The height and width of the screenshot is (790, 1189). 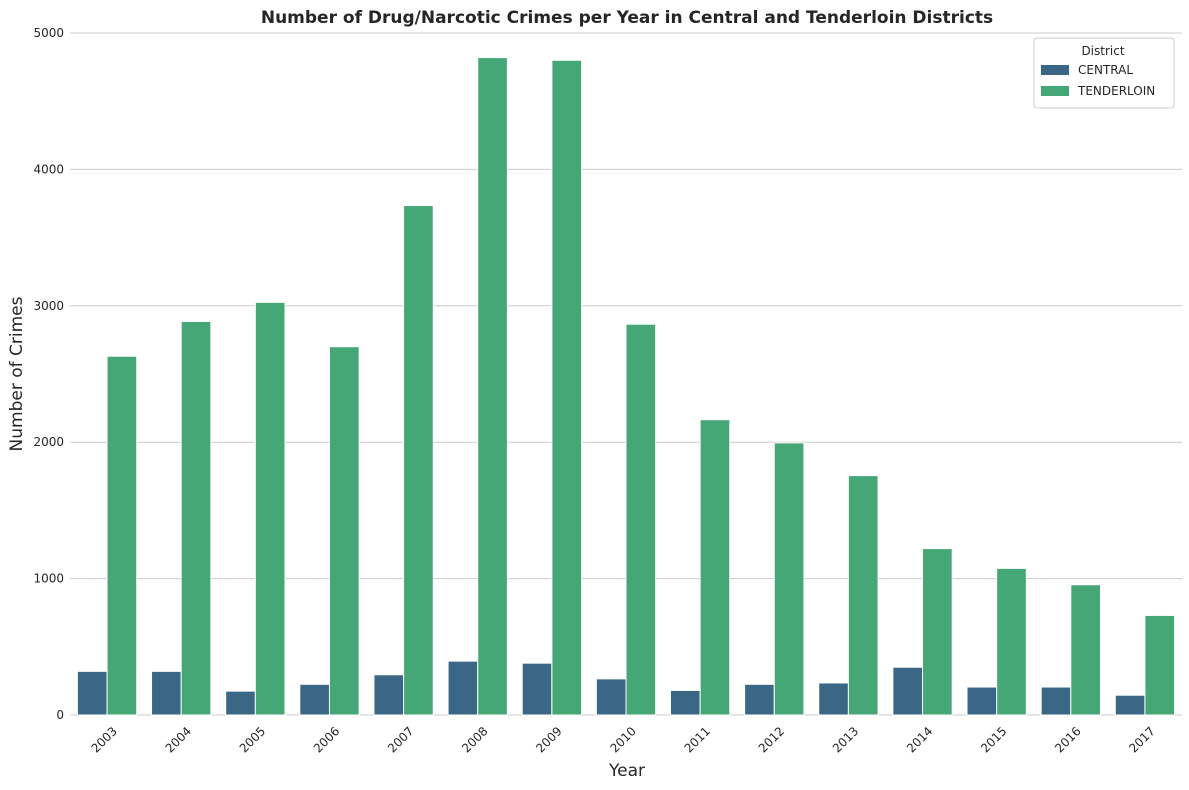 What do you see at coordinates (463, 688) in the screenshot?
I see `bar-central-2008` at bounding box center [463, 688].